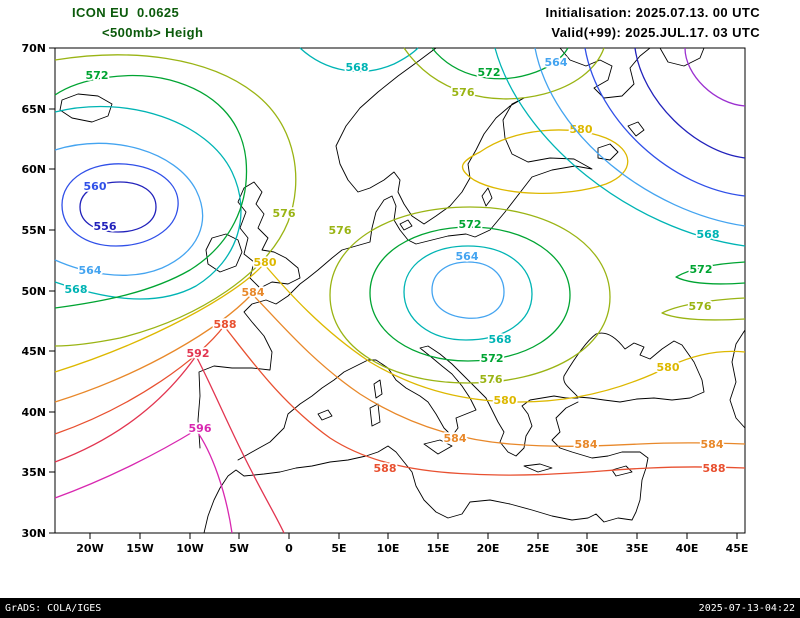 The height and width of the screenshot is (618, 800). What do you see at coordinates (652, 12) in the screenshot?
I see `init-time: Initialisation: 2025.07.13. 00 UTC` at bounding box center [652, 12].